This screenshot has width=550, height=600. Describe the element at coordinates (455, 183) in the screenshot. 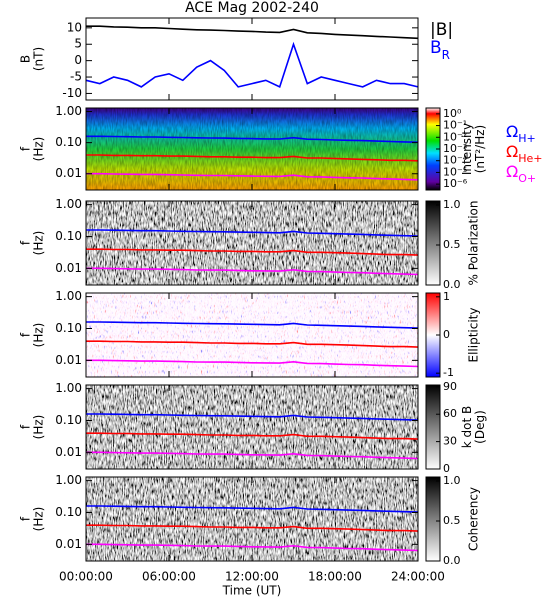

I see `colorbar-tick-label: 10⁻⁶` at that location.